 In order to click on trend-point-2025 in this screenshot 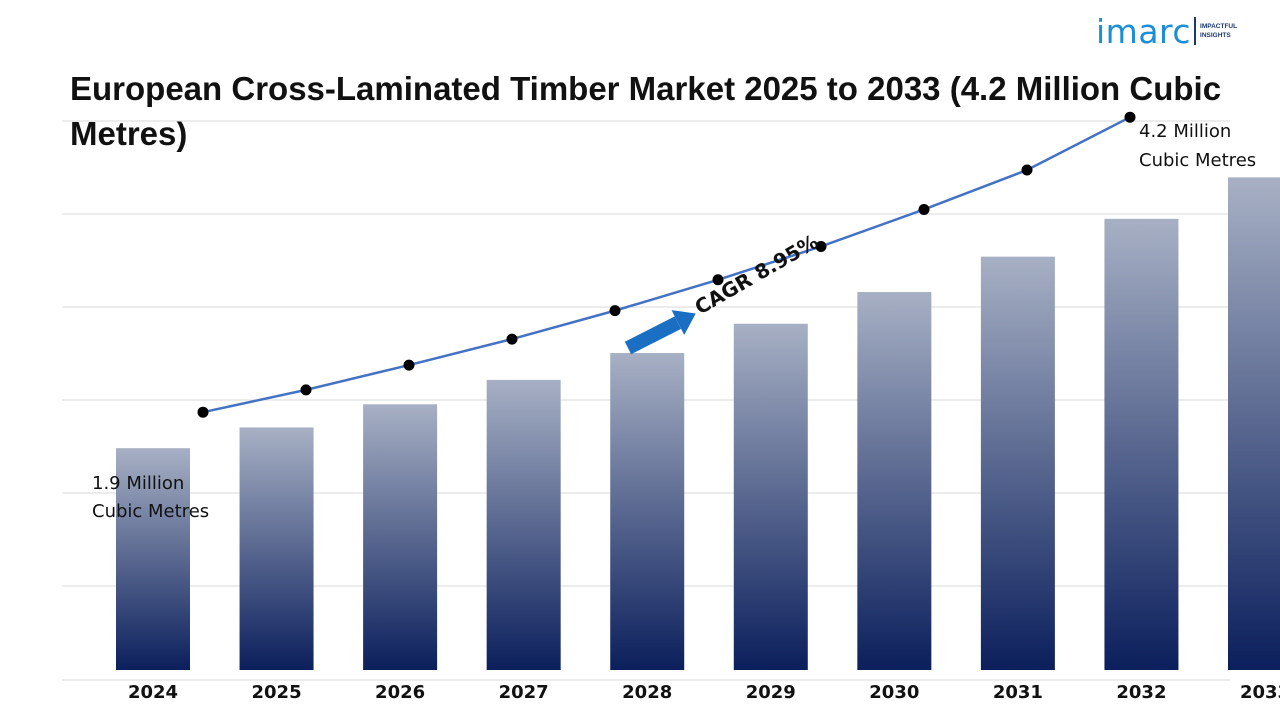, I will do `click(306, 390)`.